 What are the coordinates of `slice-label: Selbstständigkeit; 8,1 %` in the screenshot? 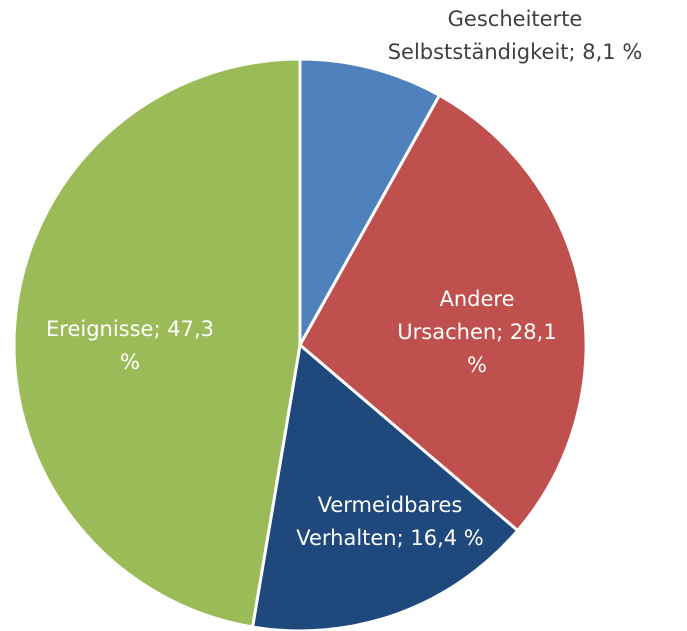 It's located at (515, 52).